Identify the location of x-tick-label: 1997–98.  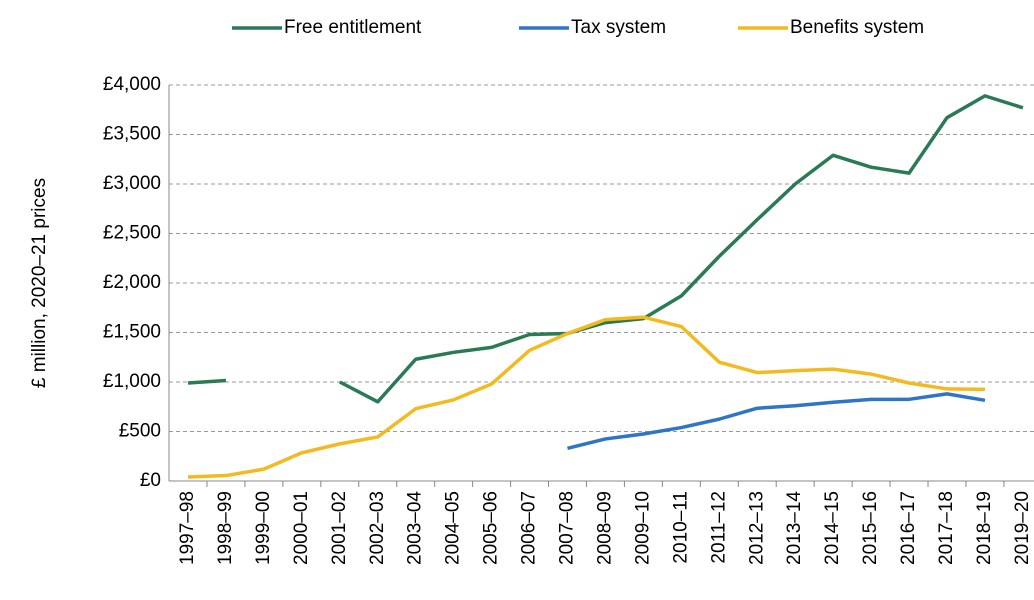
(187, 528).